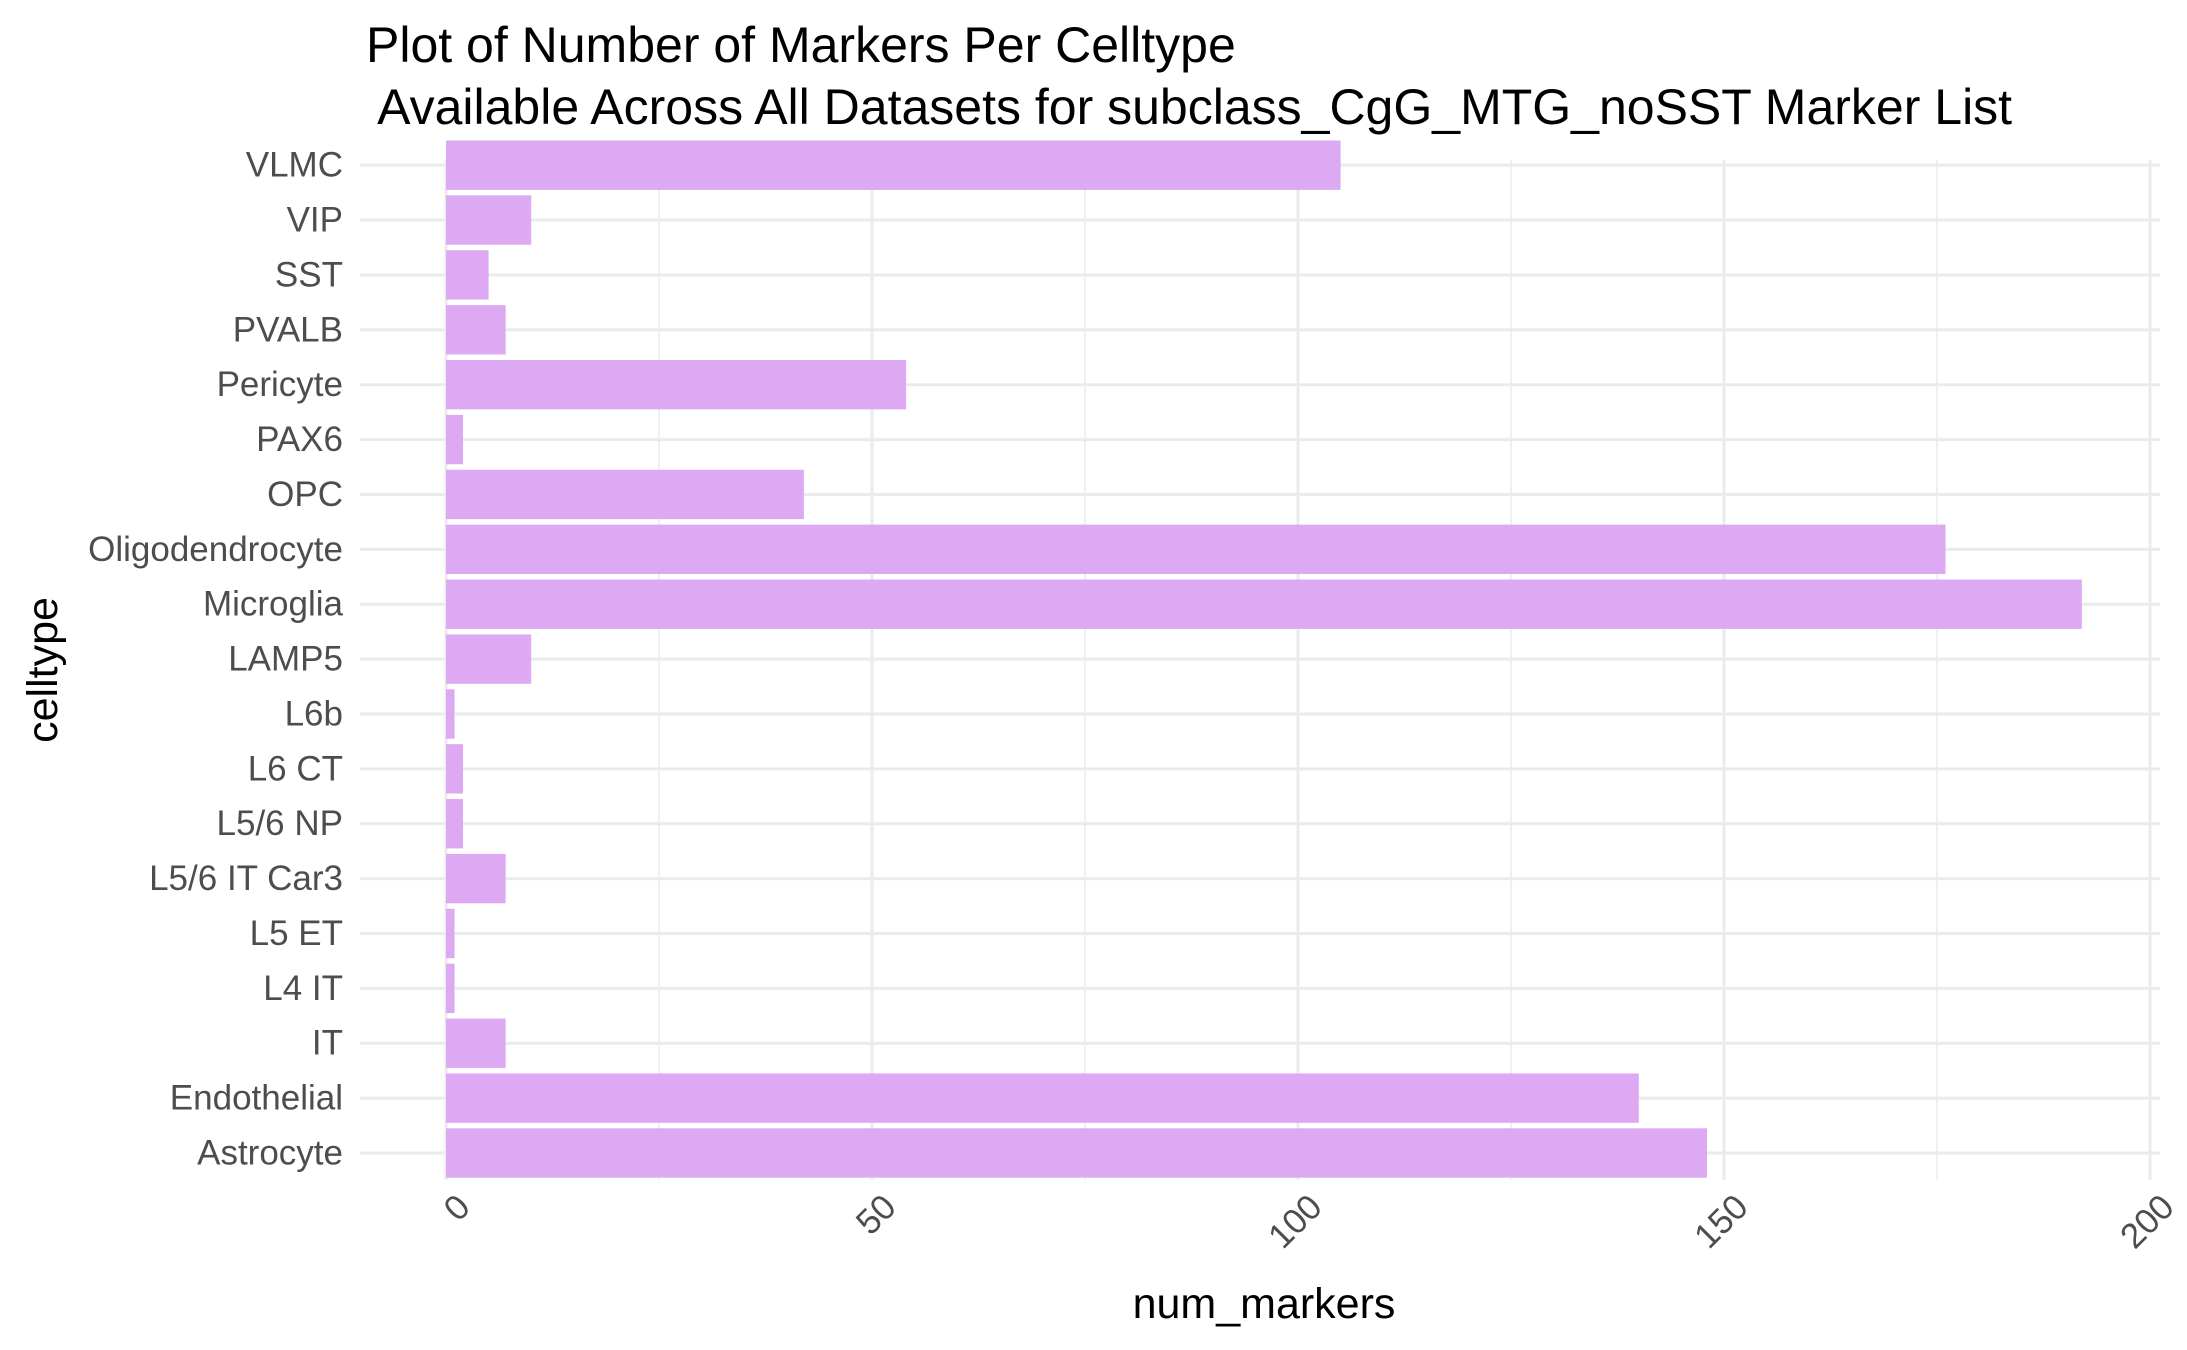 This screenshot has width=2187, height=1350. What do you see at coordinates (1042, 1098) in the screenshot?
I see `bar-endothelial` at bounding box center [1042, 1098].